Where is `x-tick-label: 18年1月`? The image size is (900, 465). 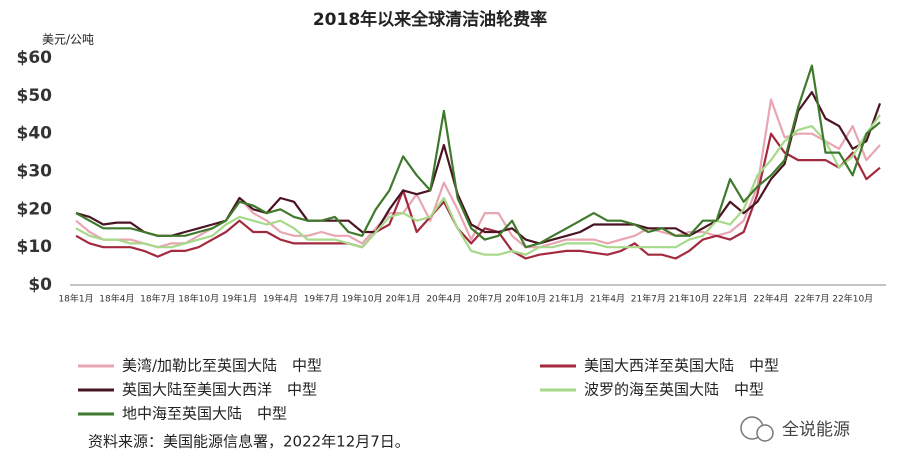 x-tick-label: 18年1月 is located at coordinates (75, 299).